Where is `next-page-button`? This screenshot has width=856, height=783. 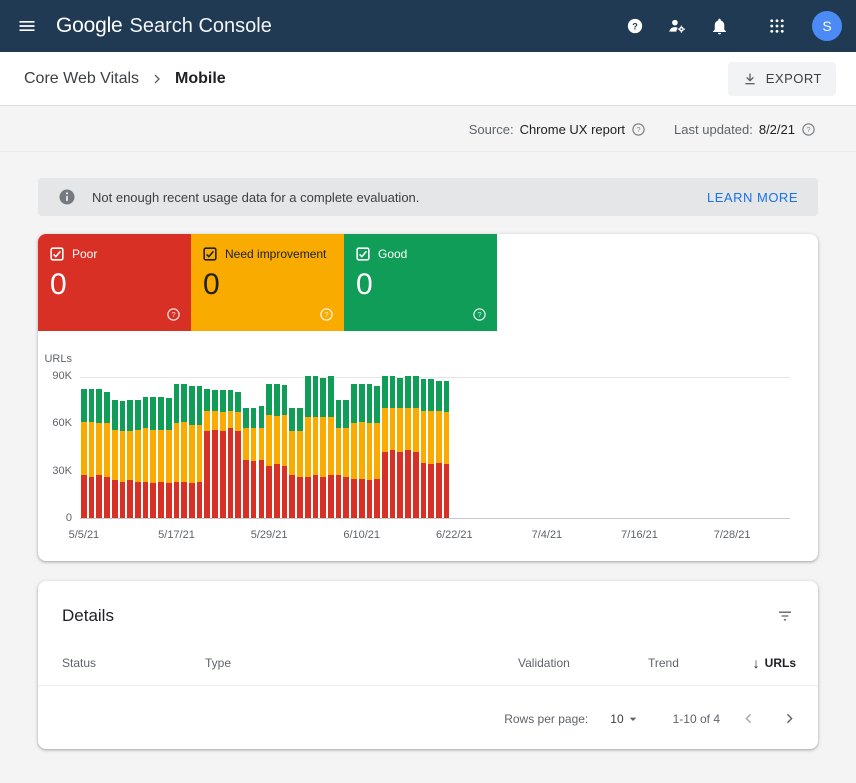
next-page-button is located at coordinates (789, 718).